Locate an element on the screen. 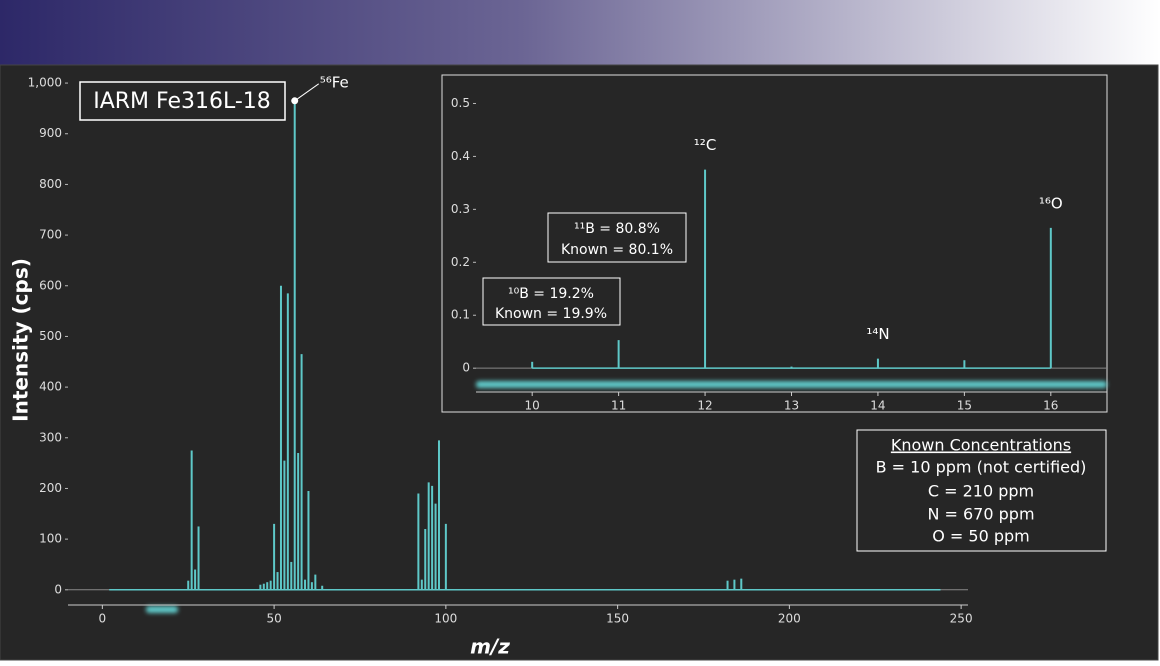 This screenshot has height=666, width=1160. x-tick-label: 14 is located at coordinates (877, 406).